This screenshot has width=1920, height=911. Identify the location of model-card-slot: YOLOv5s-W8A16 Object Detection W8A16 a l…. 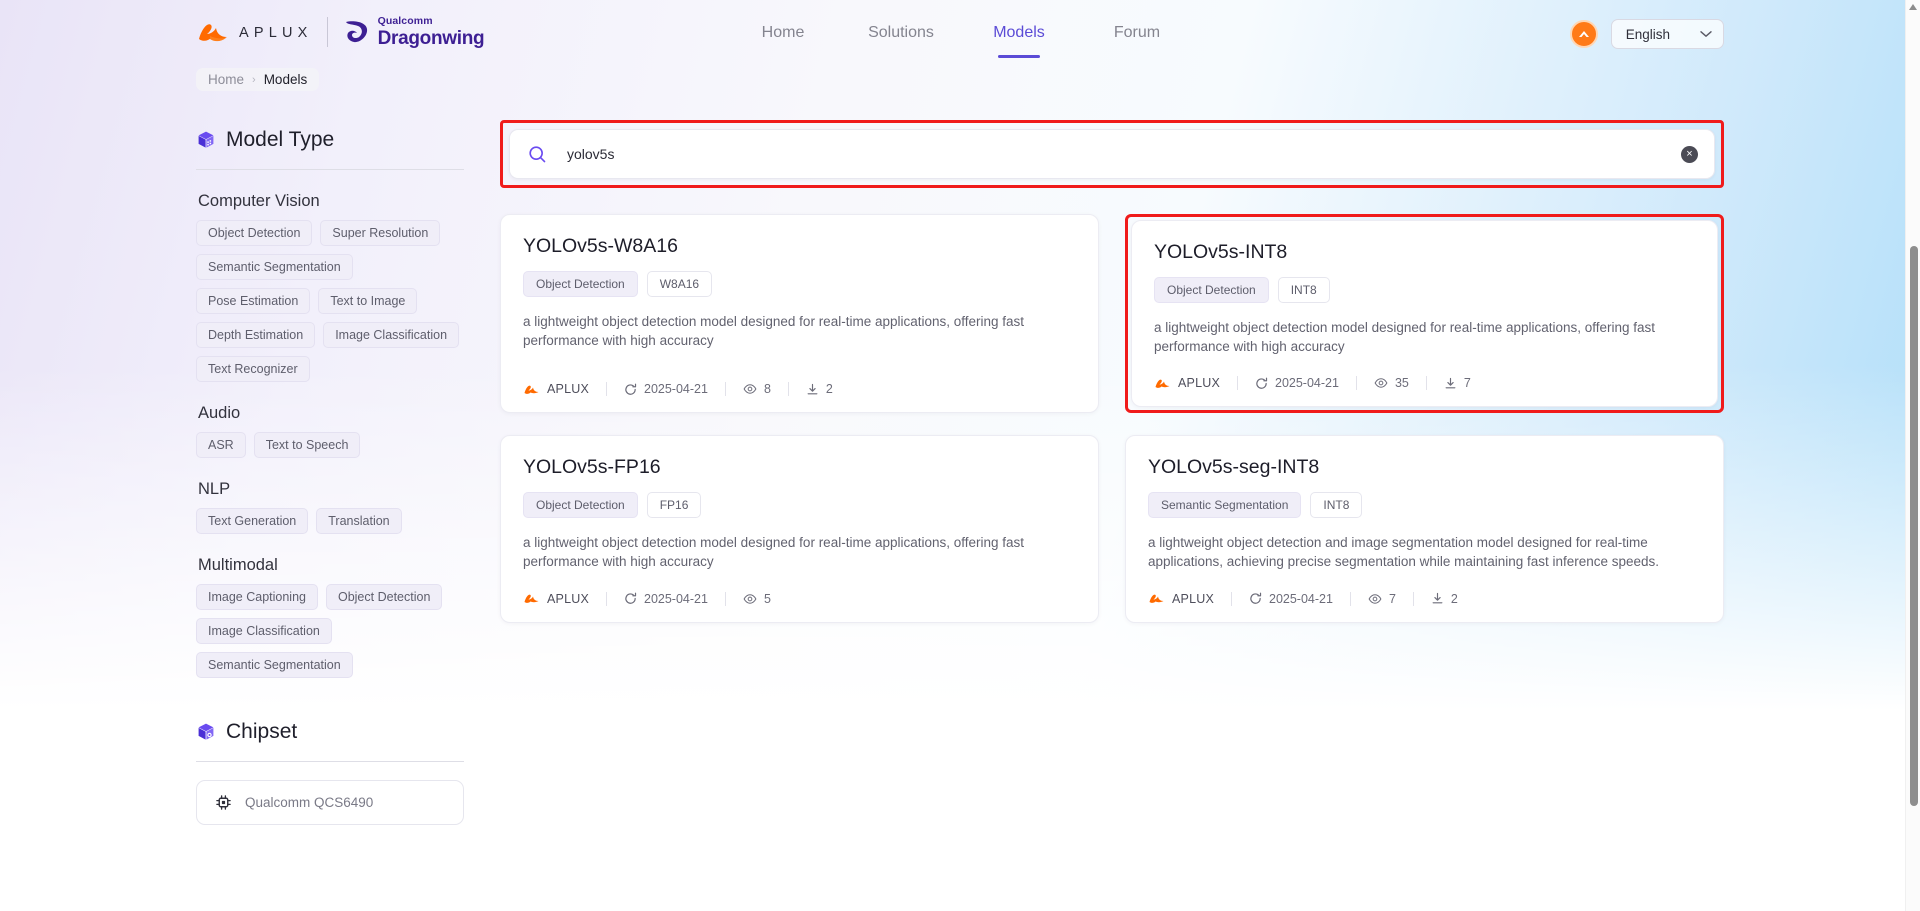
(799, 314).